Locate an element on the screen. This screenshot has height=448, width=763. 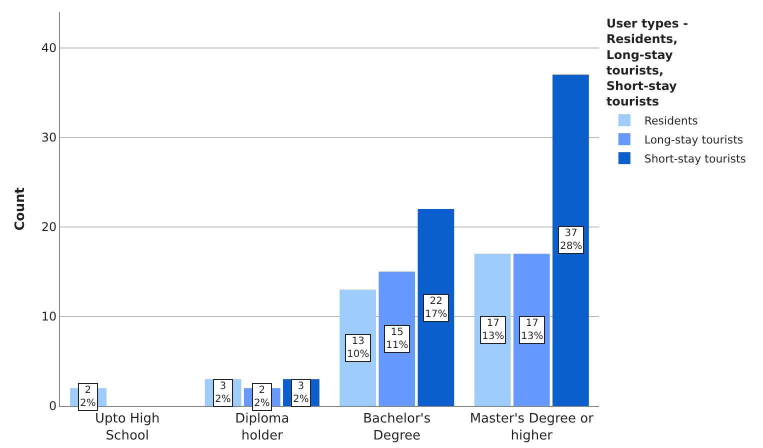
legend-label: Long-stay tourists is located at coordinates (694, 139).